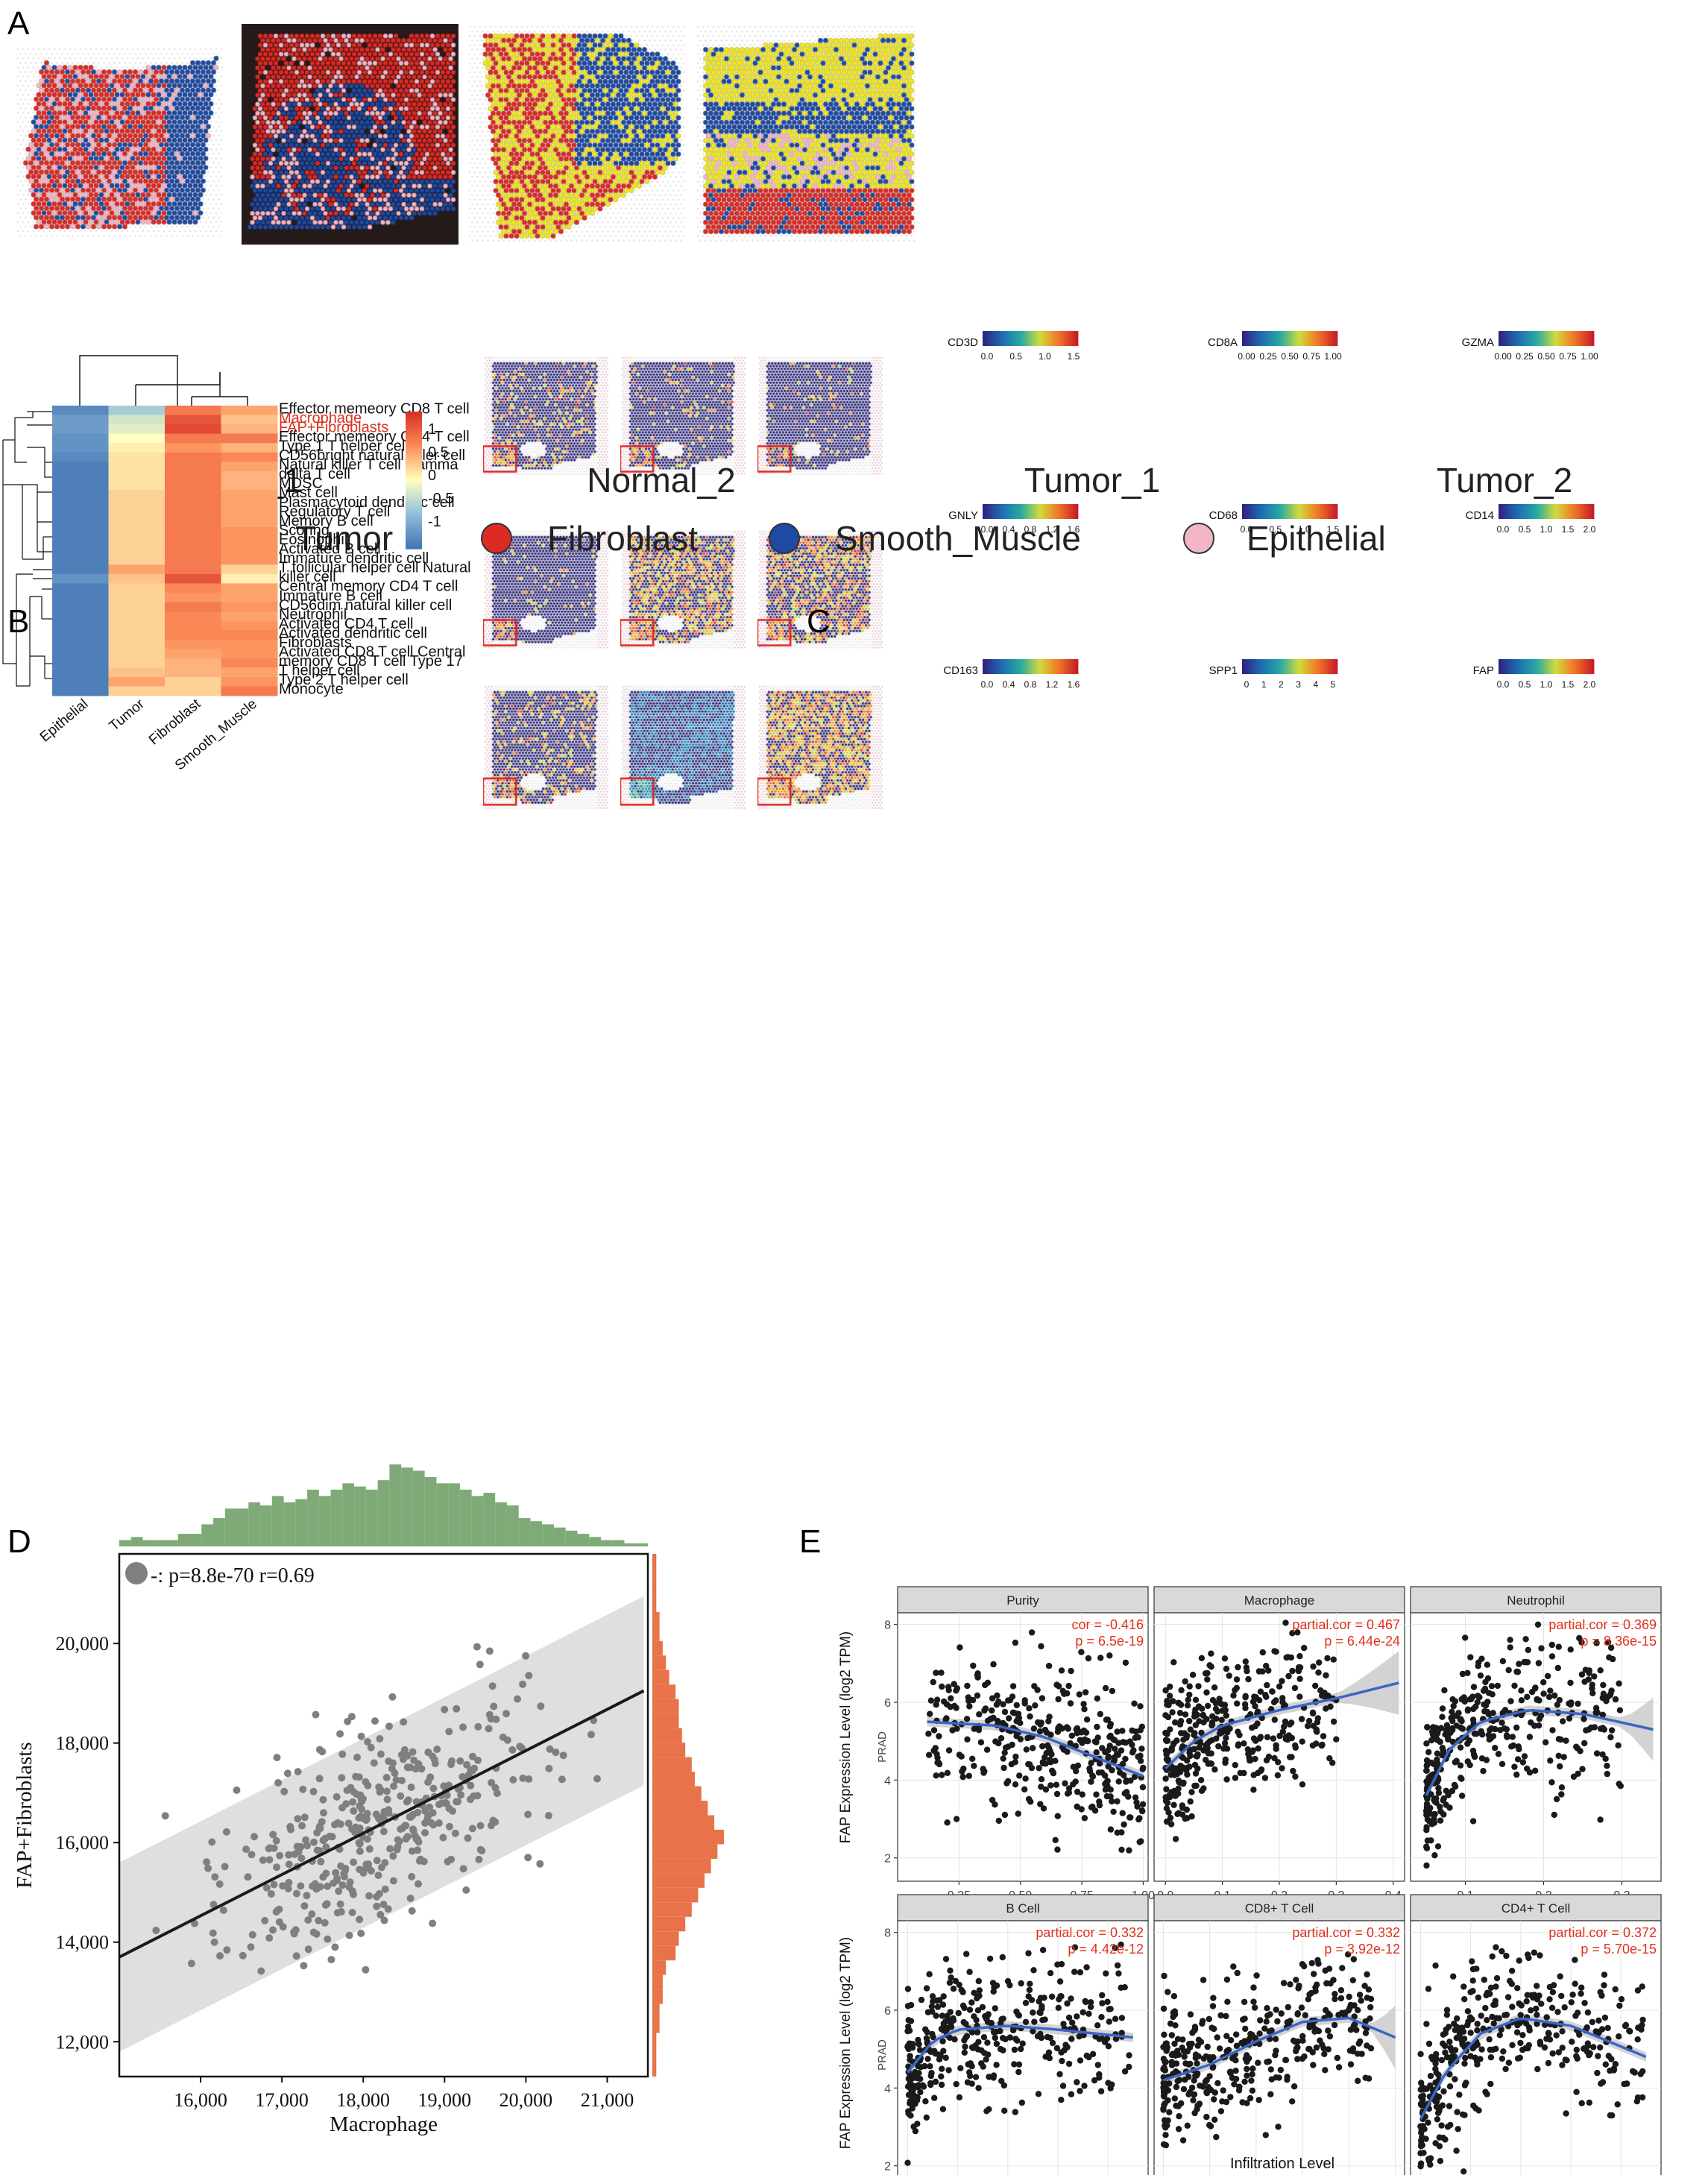 Image resolution: width=1708 pixels, height=2175 pixels. Describe the element at coordinates (656, 2025) in the screenshot. I see `y-marginal-histogram-bar` at that location.